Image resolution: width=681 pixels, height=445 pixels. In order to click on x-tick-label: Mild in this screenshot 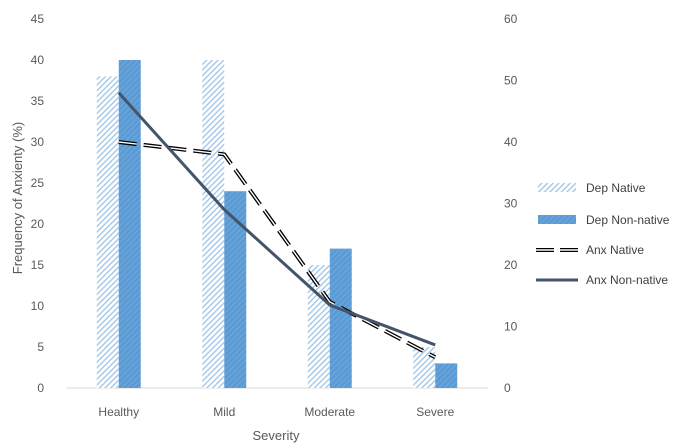, I will do `click(224, 412)`.